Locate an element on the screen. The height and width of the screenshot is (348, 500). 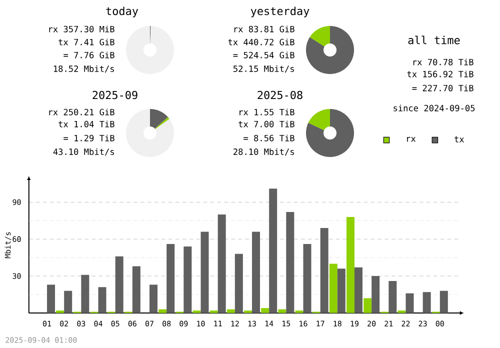
text: tx 7.41 GiB is located at coordinates (86, 42).